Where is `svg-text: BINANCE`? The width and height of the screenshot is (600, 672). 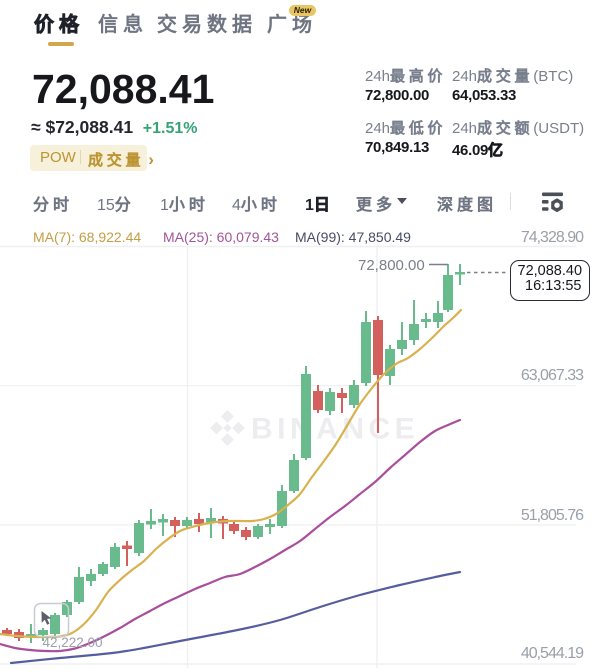
svg-text: BINANCE is located at coordinates (335, 429).